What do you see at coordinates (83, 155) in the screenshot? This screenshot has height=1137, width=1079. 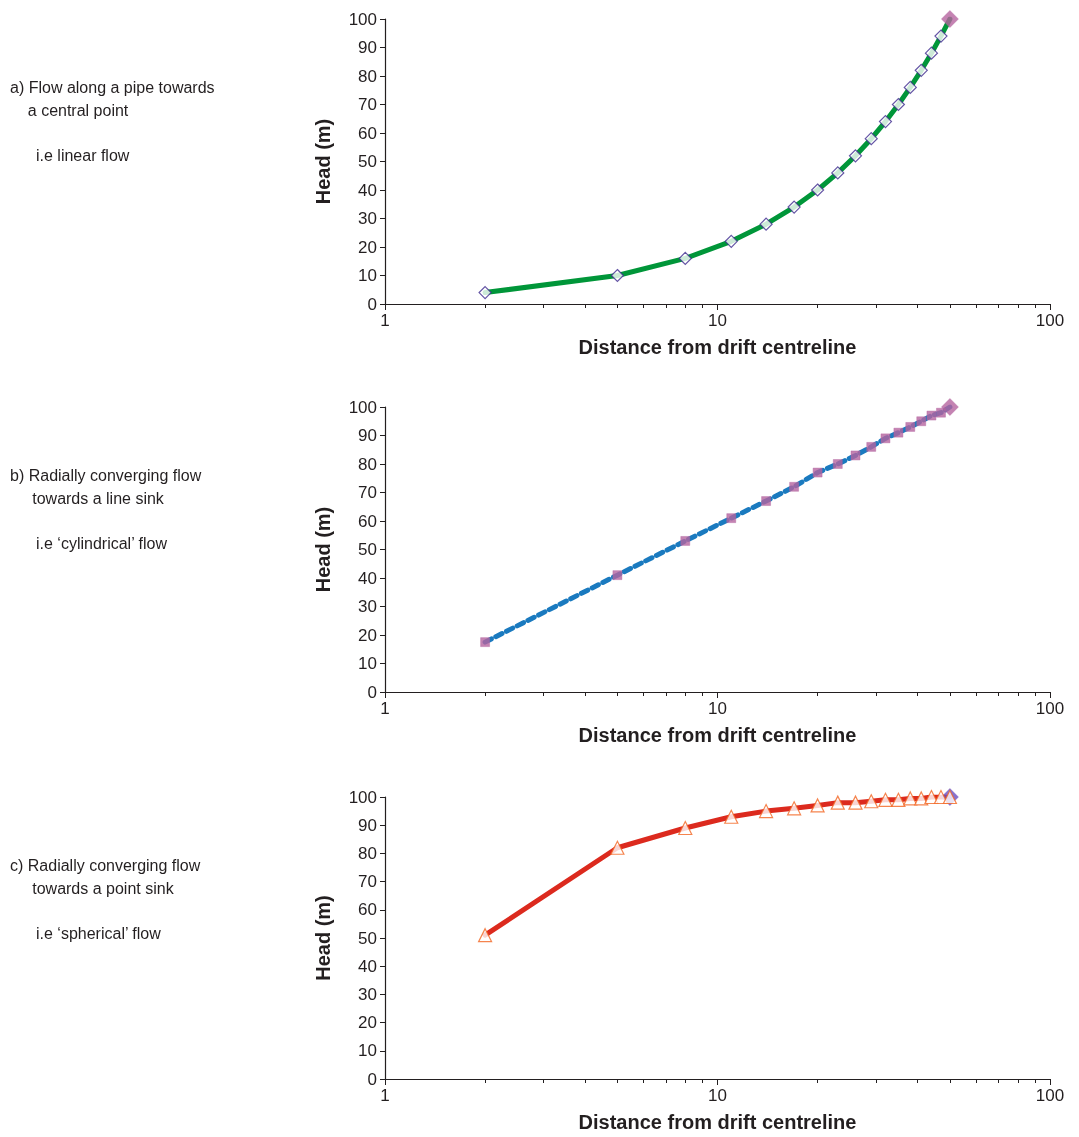 I see `text: i.e linear flow` at bounding box center [83, 155].